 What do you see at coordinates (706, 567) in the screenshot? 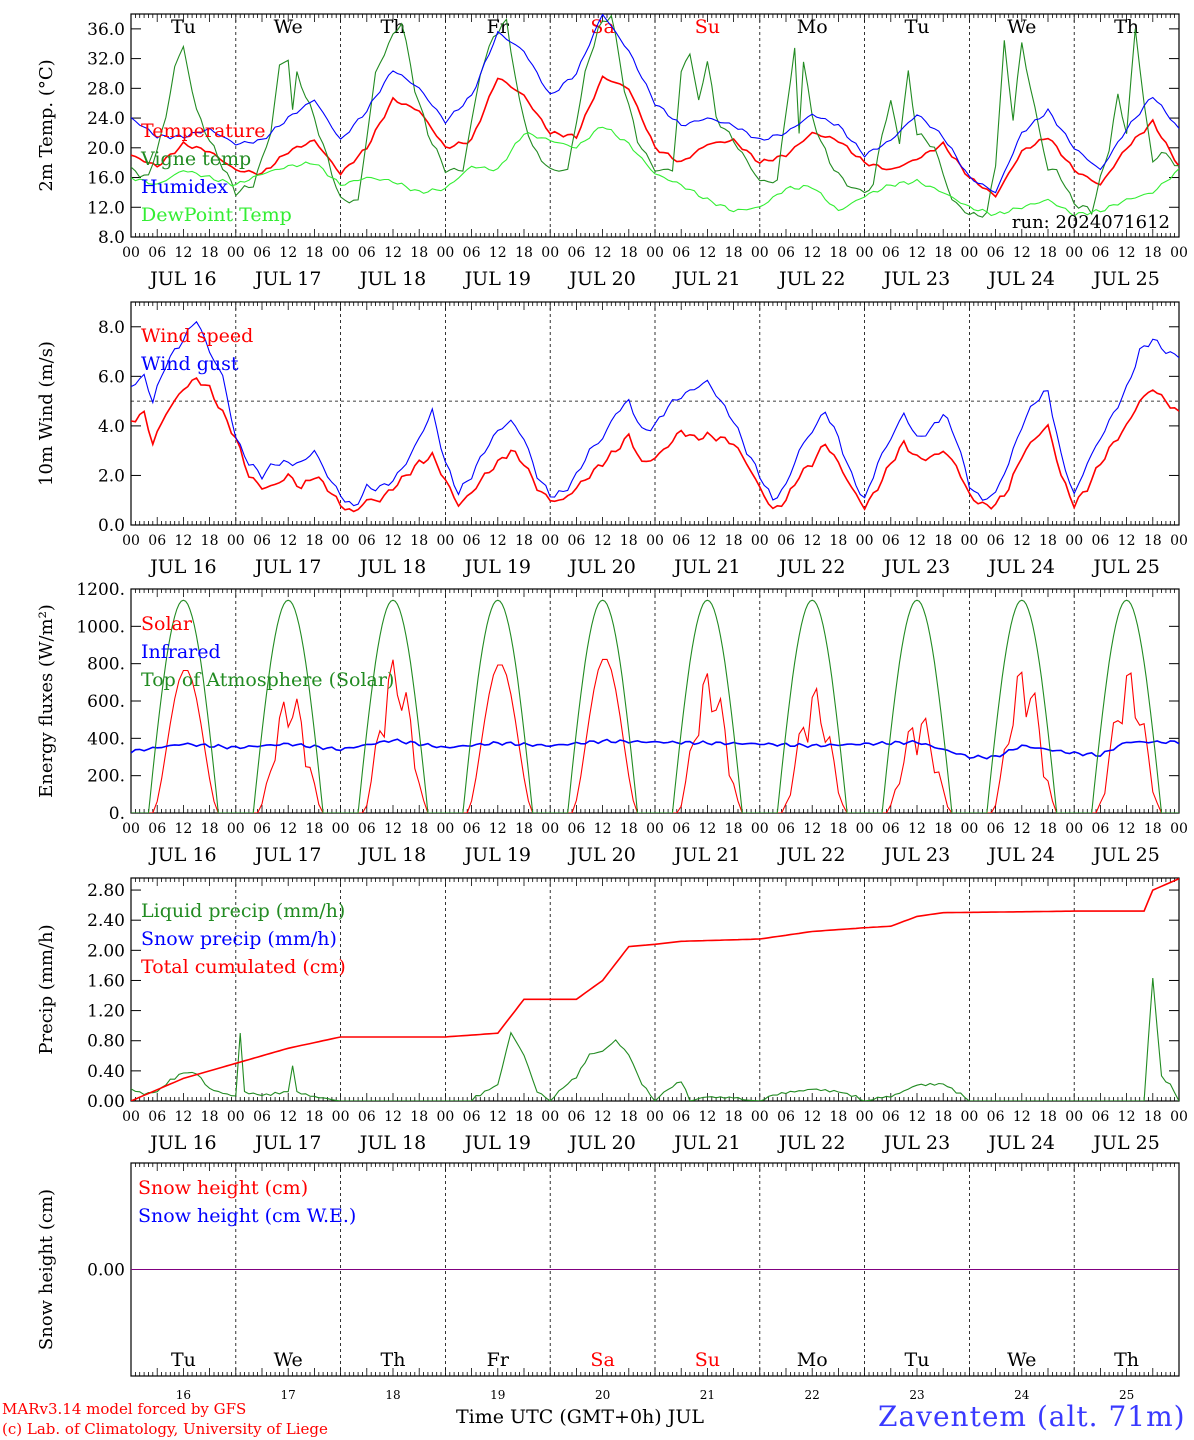
I see `date-label: JUL 21` at bounding box center [706, 567].